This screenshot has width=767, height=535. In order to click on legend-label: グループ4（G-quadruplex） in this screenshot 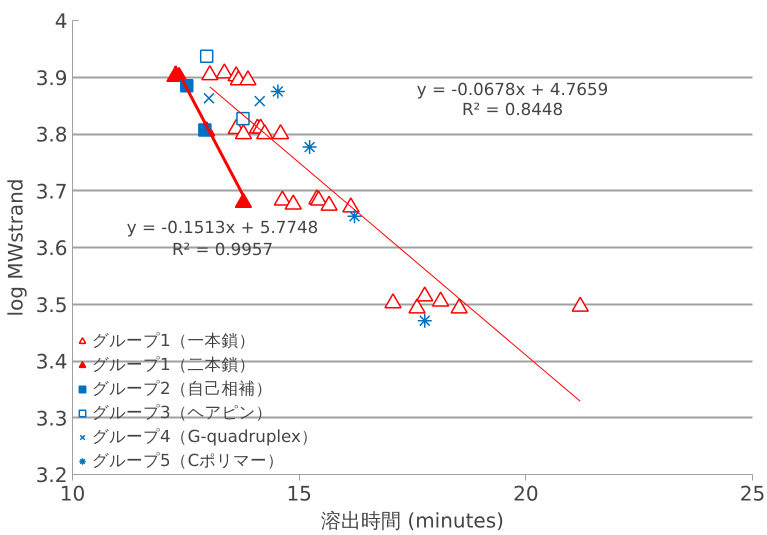, I will do `click(205, 437)`.